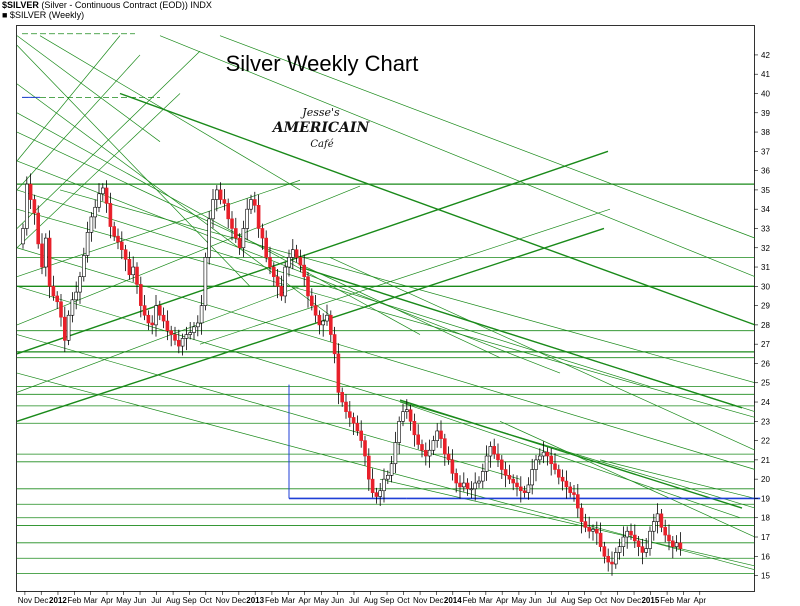 This screenshot has width=800, height=606. What do you see at coordinates (420, 600) in the screenshot?
I see `x-tick-label-24: Nov` at bounding box center [420, 600].